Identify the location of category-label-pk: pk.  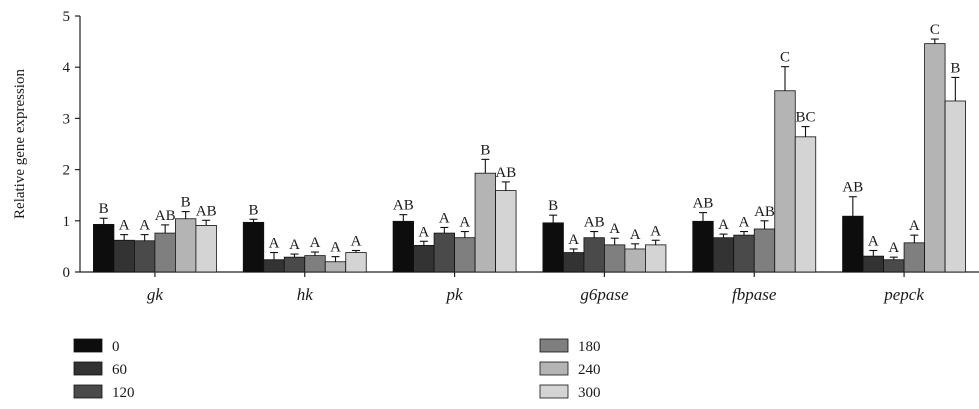
(455, 294).